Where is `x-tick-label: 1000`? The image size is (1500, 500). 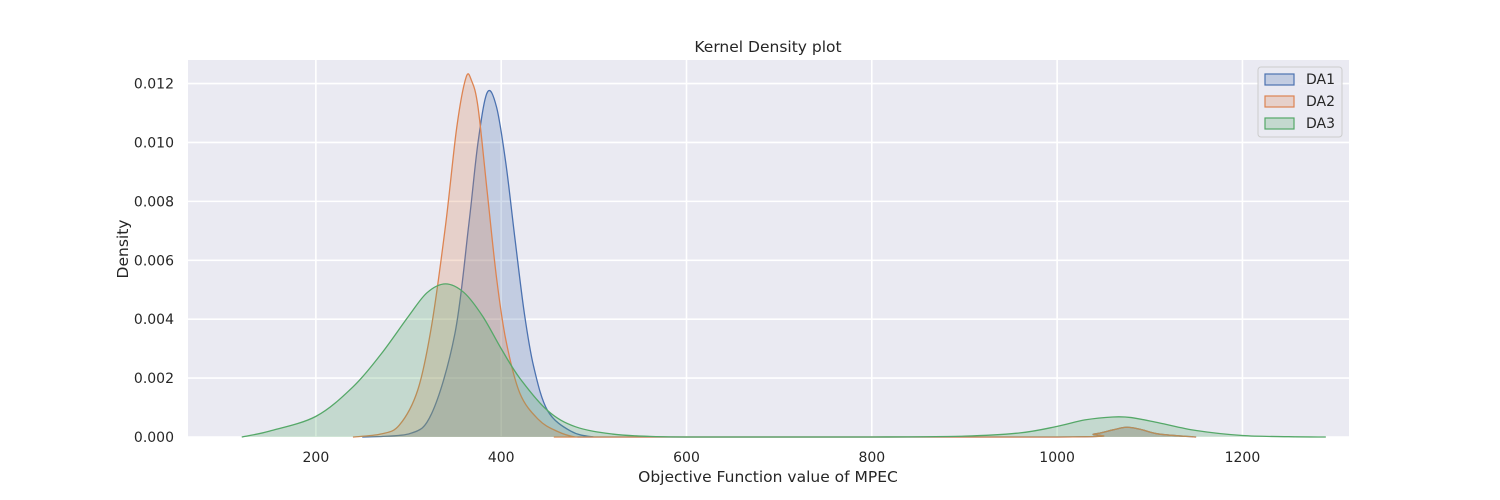
x-tick-label: 1000 is located at coordinates (1057, 458).